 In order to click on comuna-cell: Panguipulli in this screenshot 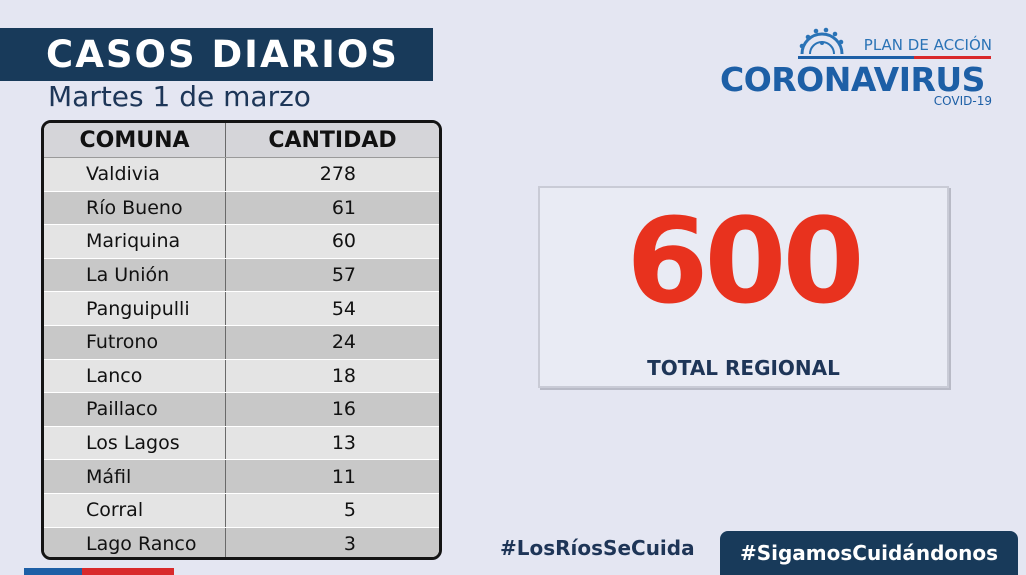, I will do `click(135, 308)`.